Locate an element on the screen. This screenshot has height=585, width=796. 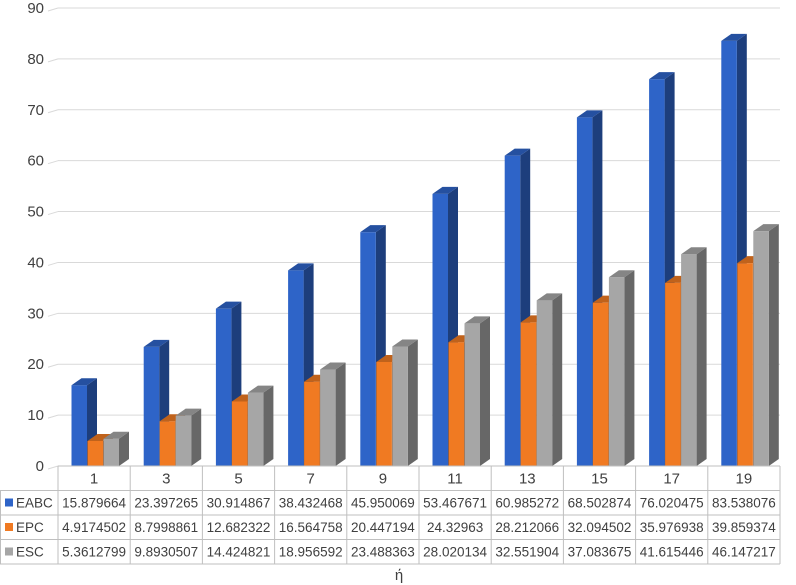
x-tick-label: 1 is located at coordinates (94, 479).